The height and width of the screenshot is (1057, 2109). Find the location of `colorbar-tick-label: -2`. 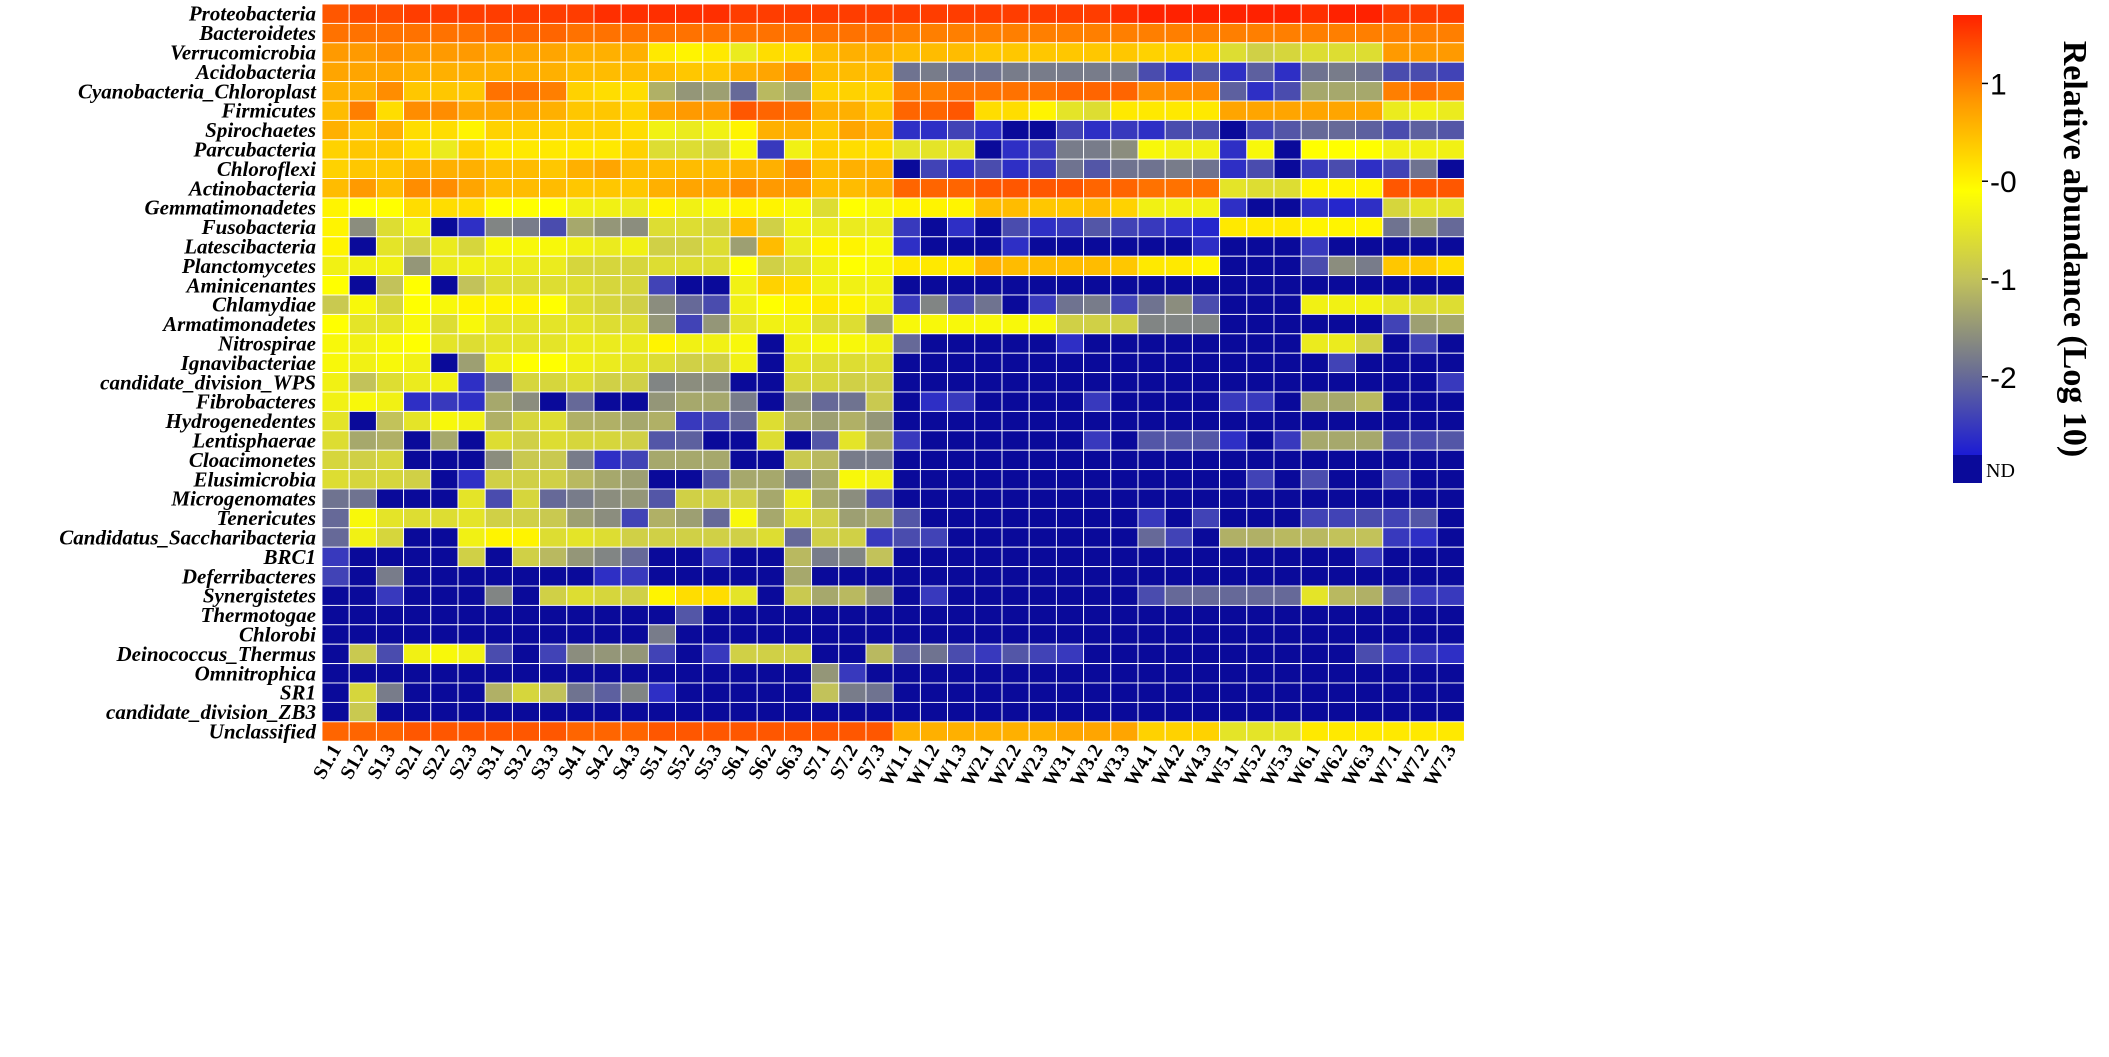

colorbar-tick-label: -2 is located at coordinates (2003, 378).